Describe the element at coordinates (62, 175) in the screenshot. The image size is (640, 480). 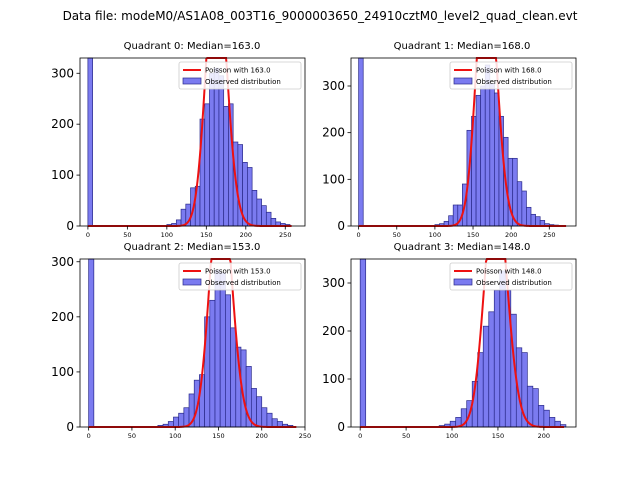
I see `quadrant-0-ytick-label: 100` at that location.